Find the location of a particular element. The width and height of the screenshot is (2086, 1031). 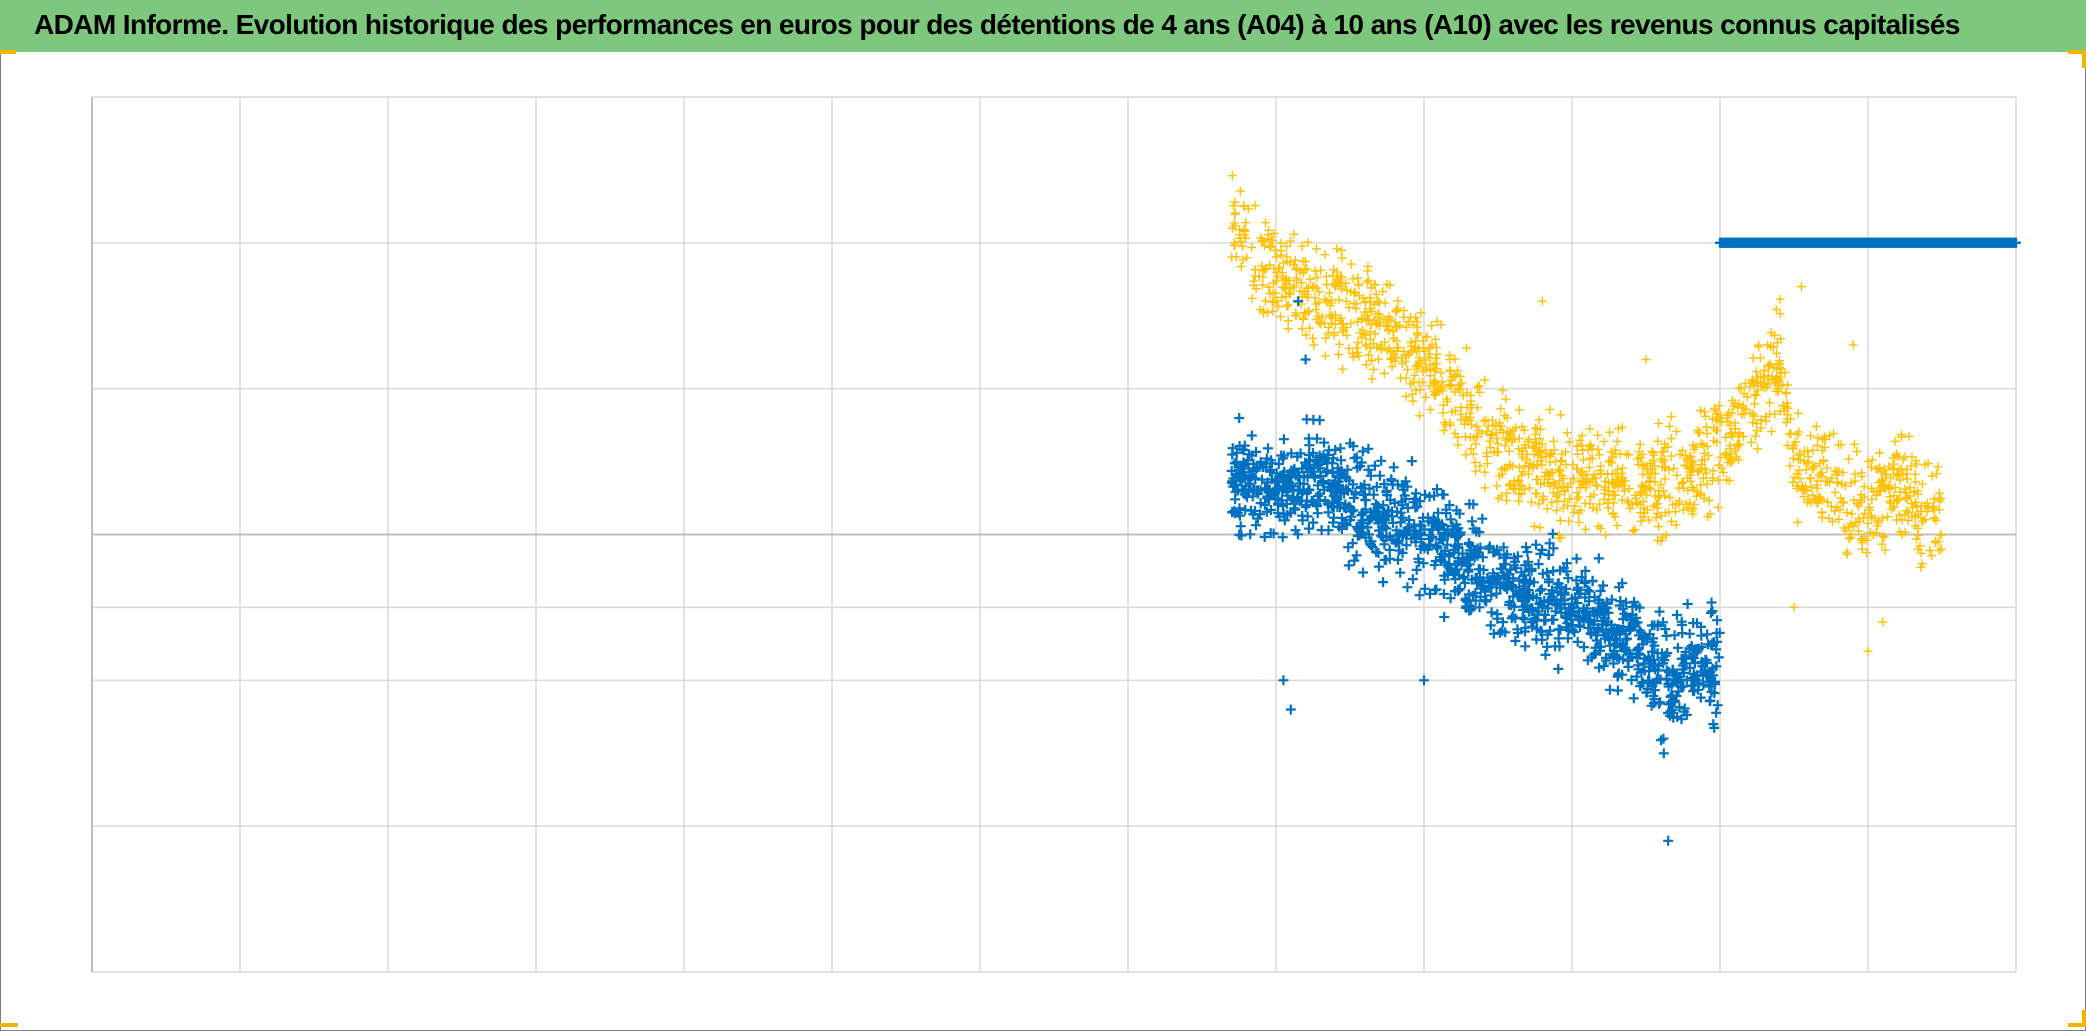

resize-handle-top-right is located at coordinates (2077, 52).